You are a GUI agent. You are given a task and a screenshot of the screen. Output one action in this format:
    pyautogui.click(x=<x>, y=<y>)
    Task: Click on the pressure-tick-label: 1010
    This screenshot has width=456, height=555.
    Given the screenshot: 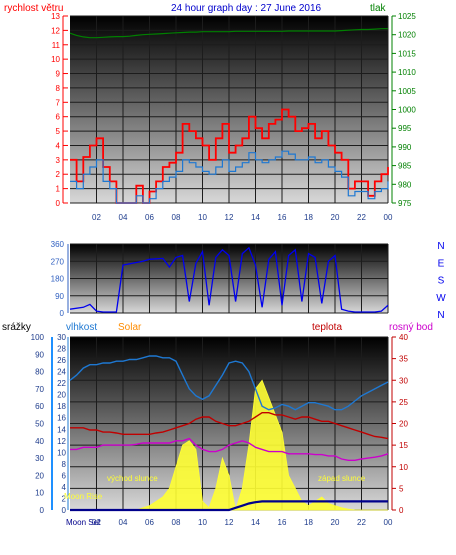 What is the action you would take?
    pyautogui.click(x=407, y=72)
    